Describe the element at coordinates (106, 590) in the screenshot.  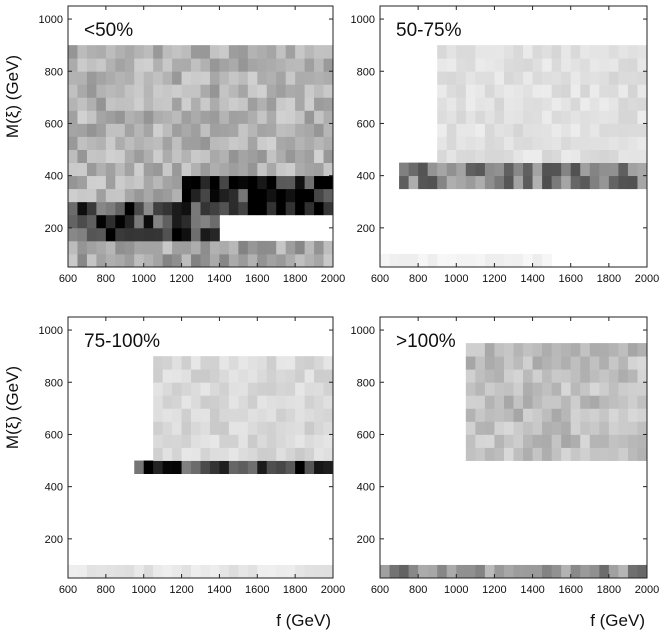
I see `x-tick-label: 800` at that location.